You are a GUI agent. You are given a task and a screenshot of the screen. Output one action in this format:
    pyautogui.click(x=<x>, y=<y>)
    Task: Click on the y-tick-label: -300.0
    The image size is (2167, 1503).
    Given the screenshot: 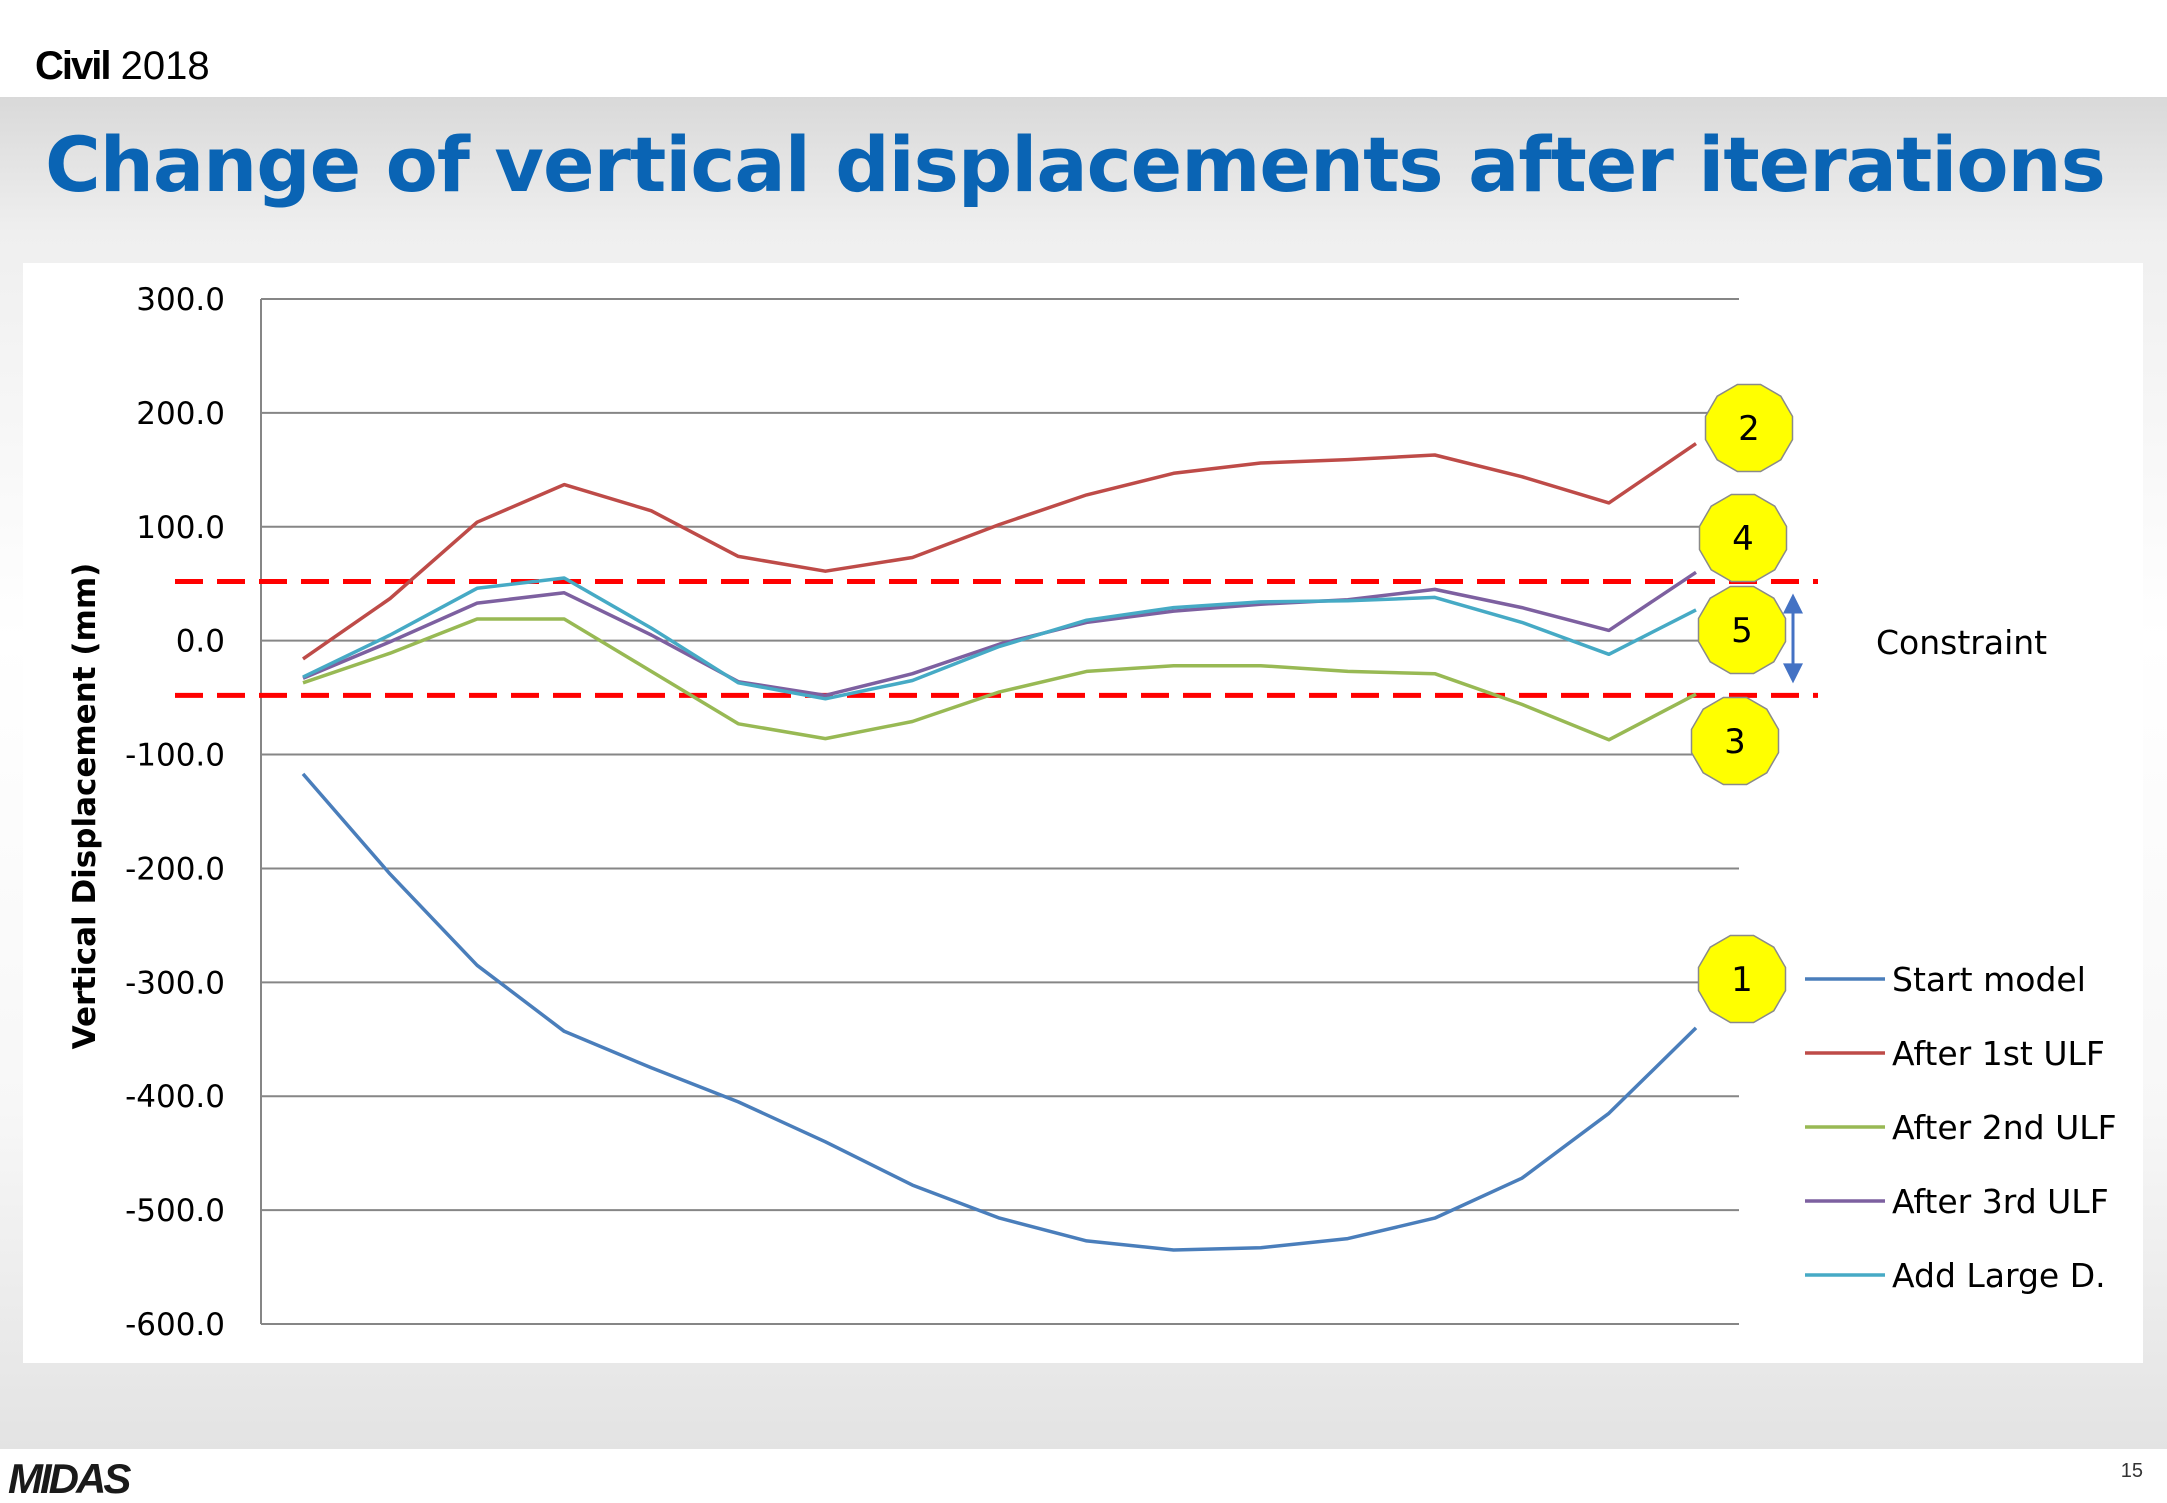 What is the action you would take?
    pyautogui.click(x=175, y=983)
    